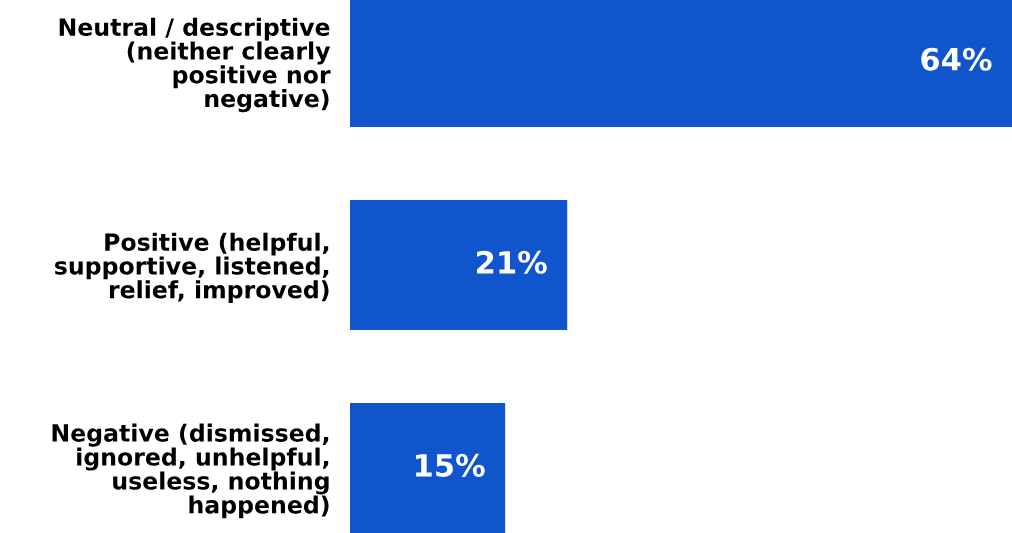  What do you see at coordinates (195, 65) in the screenshot?
I see `y-tick-label: Neutral / descriptive (neither clearly positive nor negative)` at bounding box center [195, 65].